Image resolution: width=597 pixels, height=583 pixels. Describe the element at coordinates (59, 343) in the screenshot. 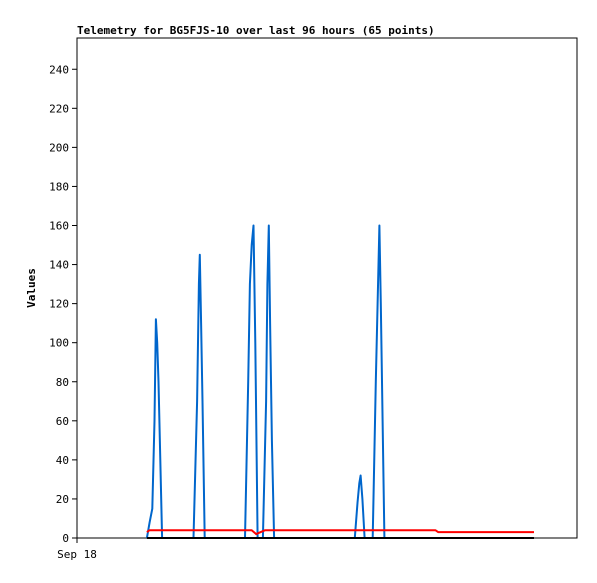

I see `y-tick-label: 100` at that location.